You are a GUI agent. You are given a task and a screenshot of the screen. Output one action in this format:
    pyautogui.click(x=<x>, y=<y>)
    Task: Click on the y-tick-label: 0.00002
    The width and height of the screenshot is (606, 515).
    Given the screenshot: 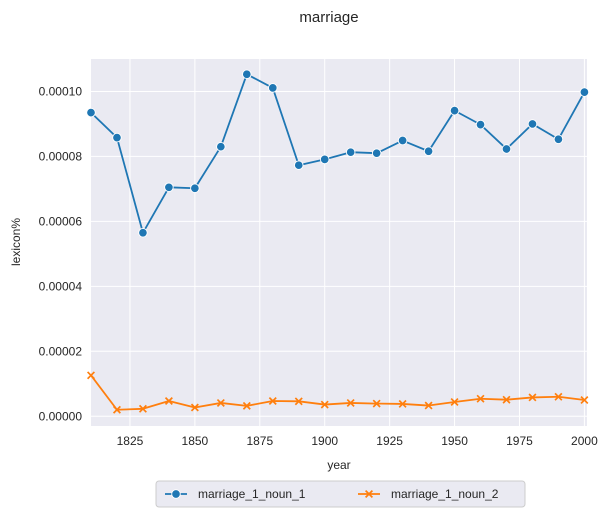 What is the action you would take?
    pyautogui.click(x=61, y=351)
    